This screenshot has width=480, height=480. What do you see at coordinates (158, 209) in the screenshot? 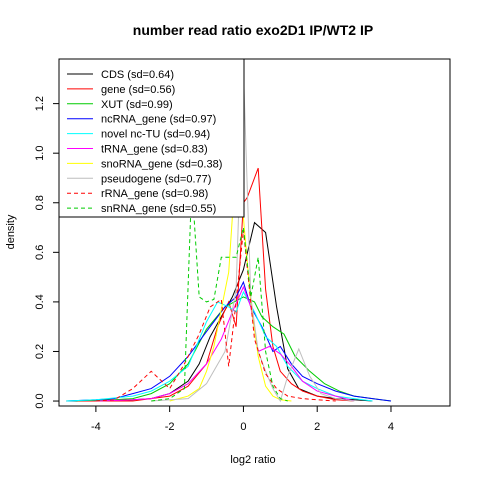
I see `legend-label-9: snRNA_gene (sd=0.55)` at bounding box center [158, 209].